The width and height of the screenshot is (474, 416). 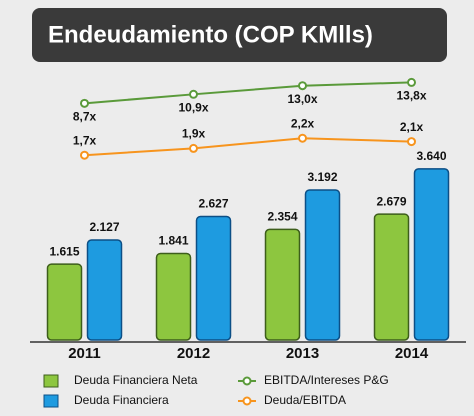 I want to click on legend-label: Deuda Financiera Neta, so click(x=136, y=380).